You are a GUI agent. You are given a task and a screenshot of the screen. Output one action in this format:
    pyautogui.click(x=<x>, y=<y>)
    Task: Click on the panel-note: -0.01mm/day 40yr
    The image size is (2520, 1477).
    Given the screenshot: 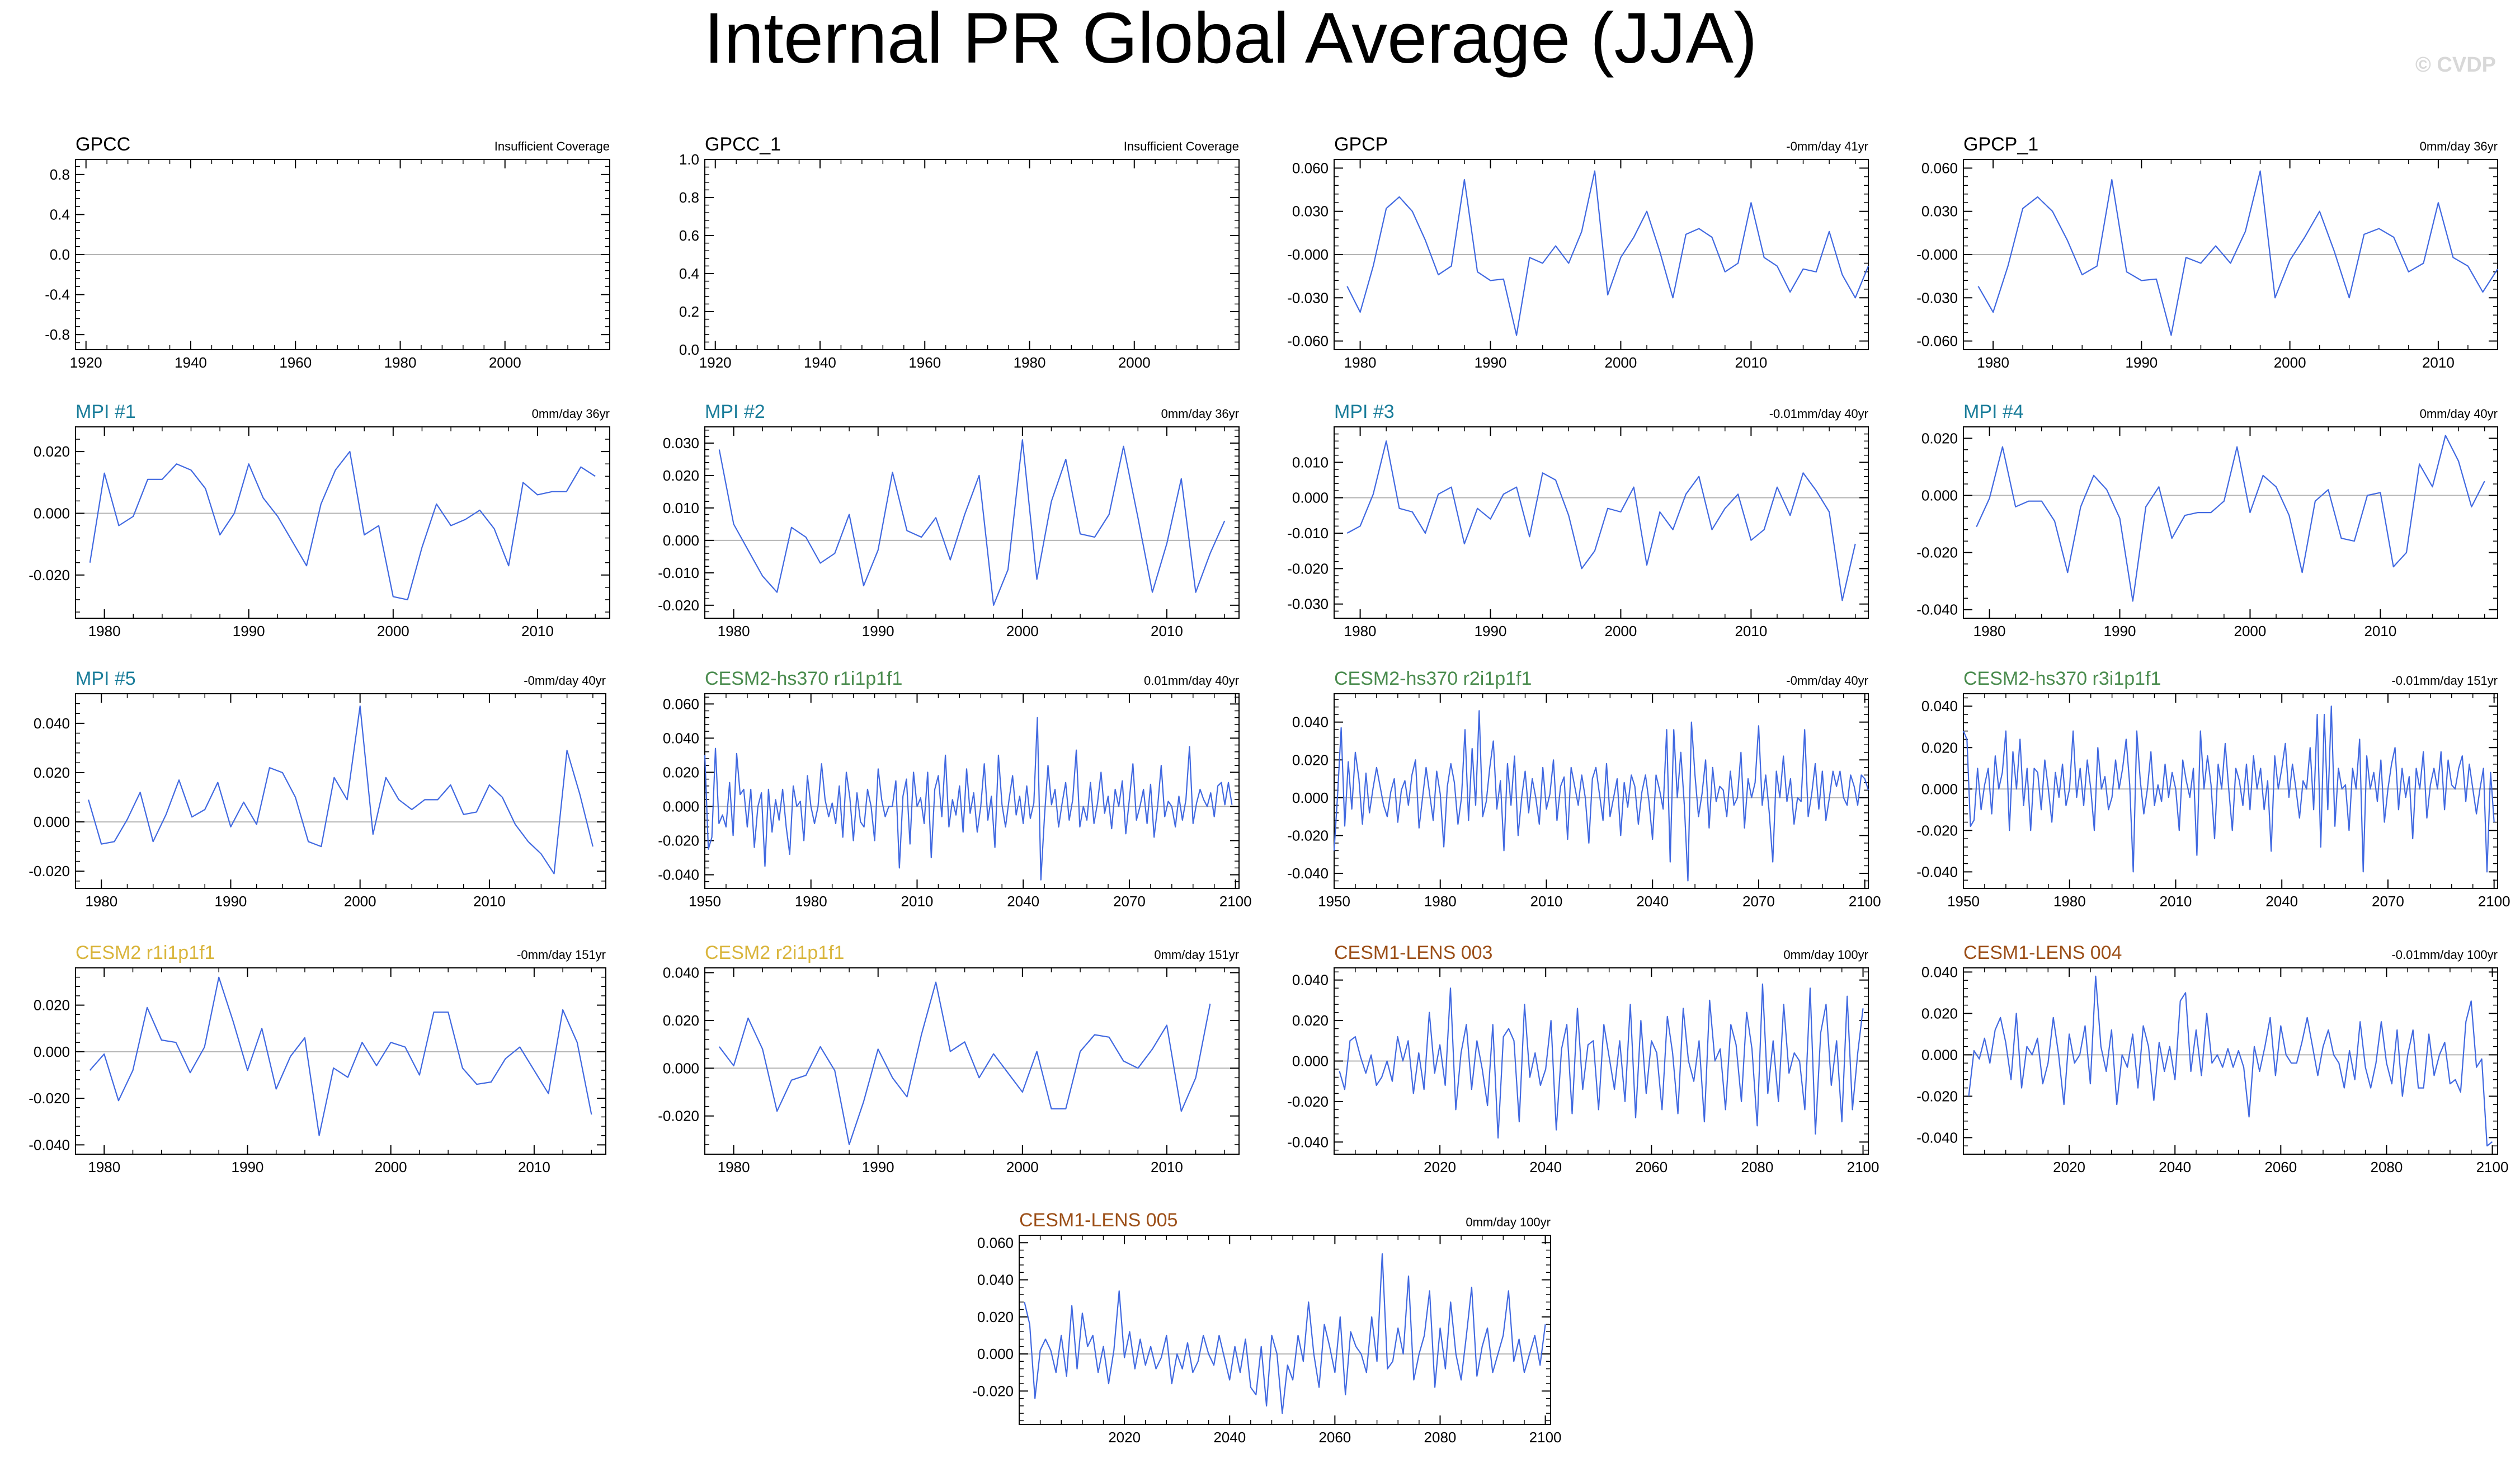 What is the action you would take?
    pyautogui.click(x=1819, y=414)
    